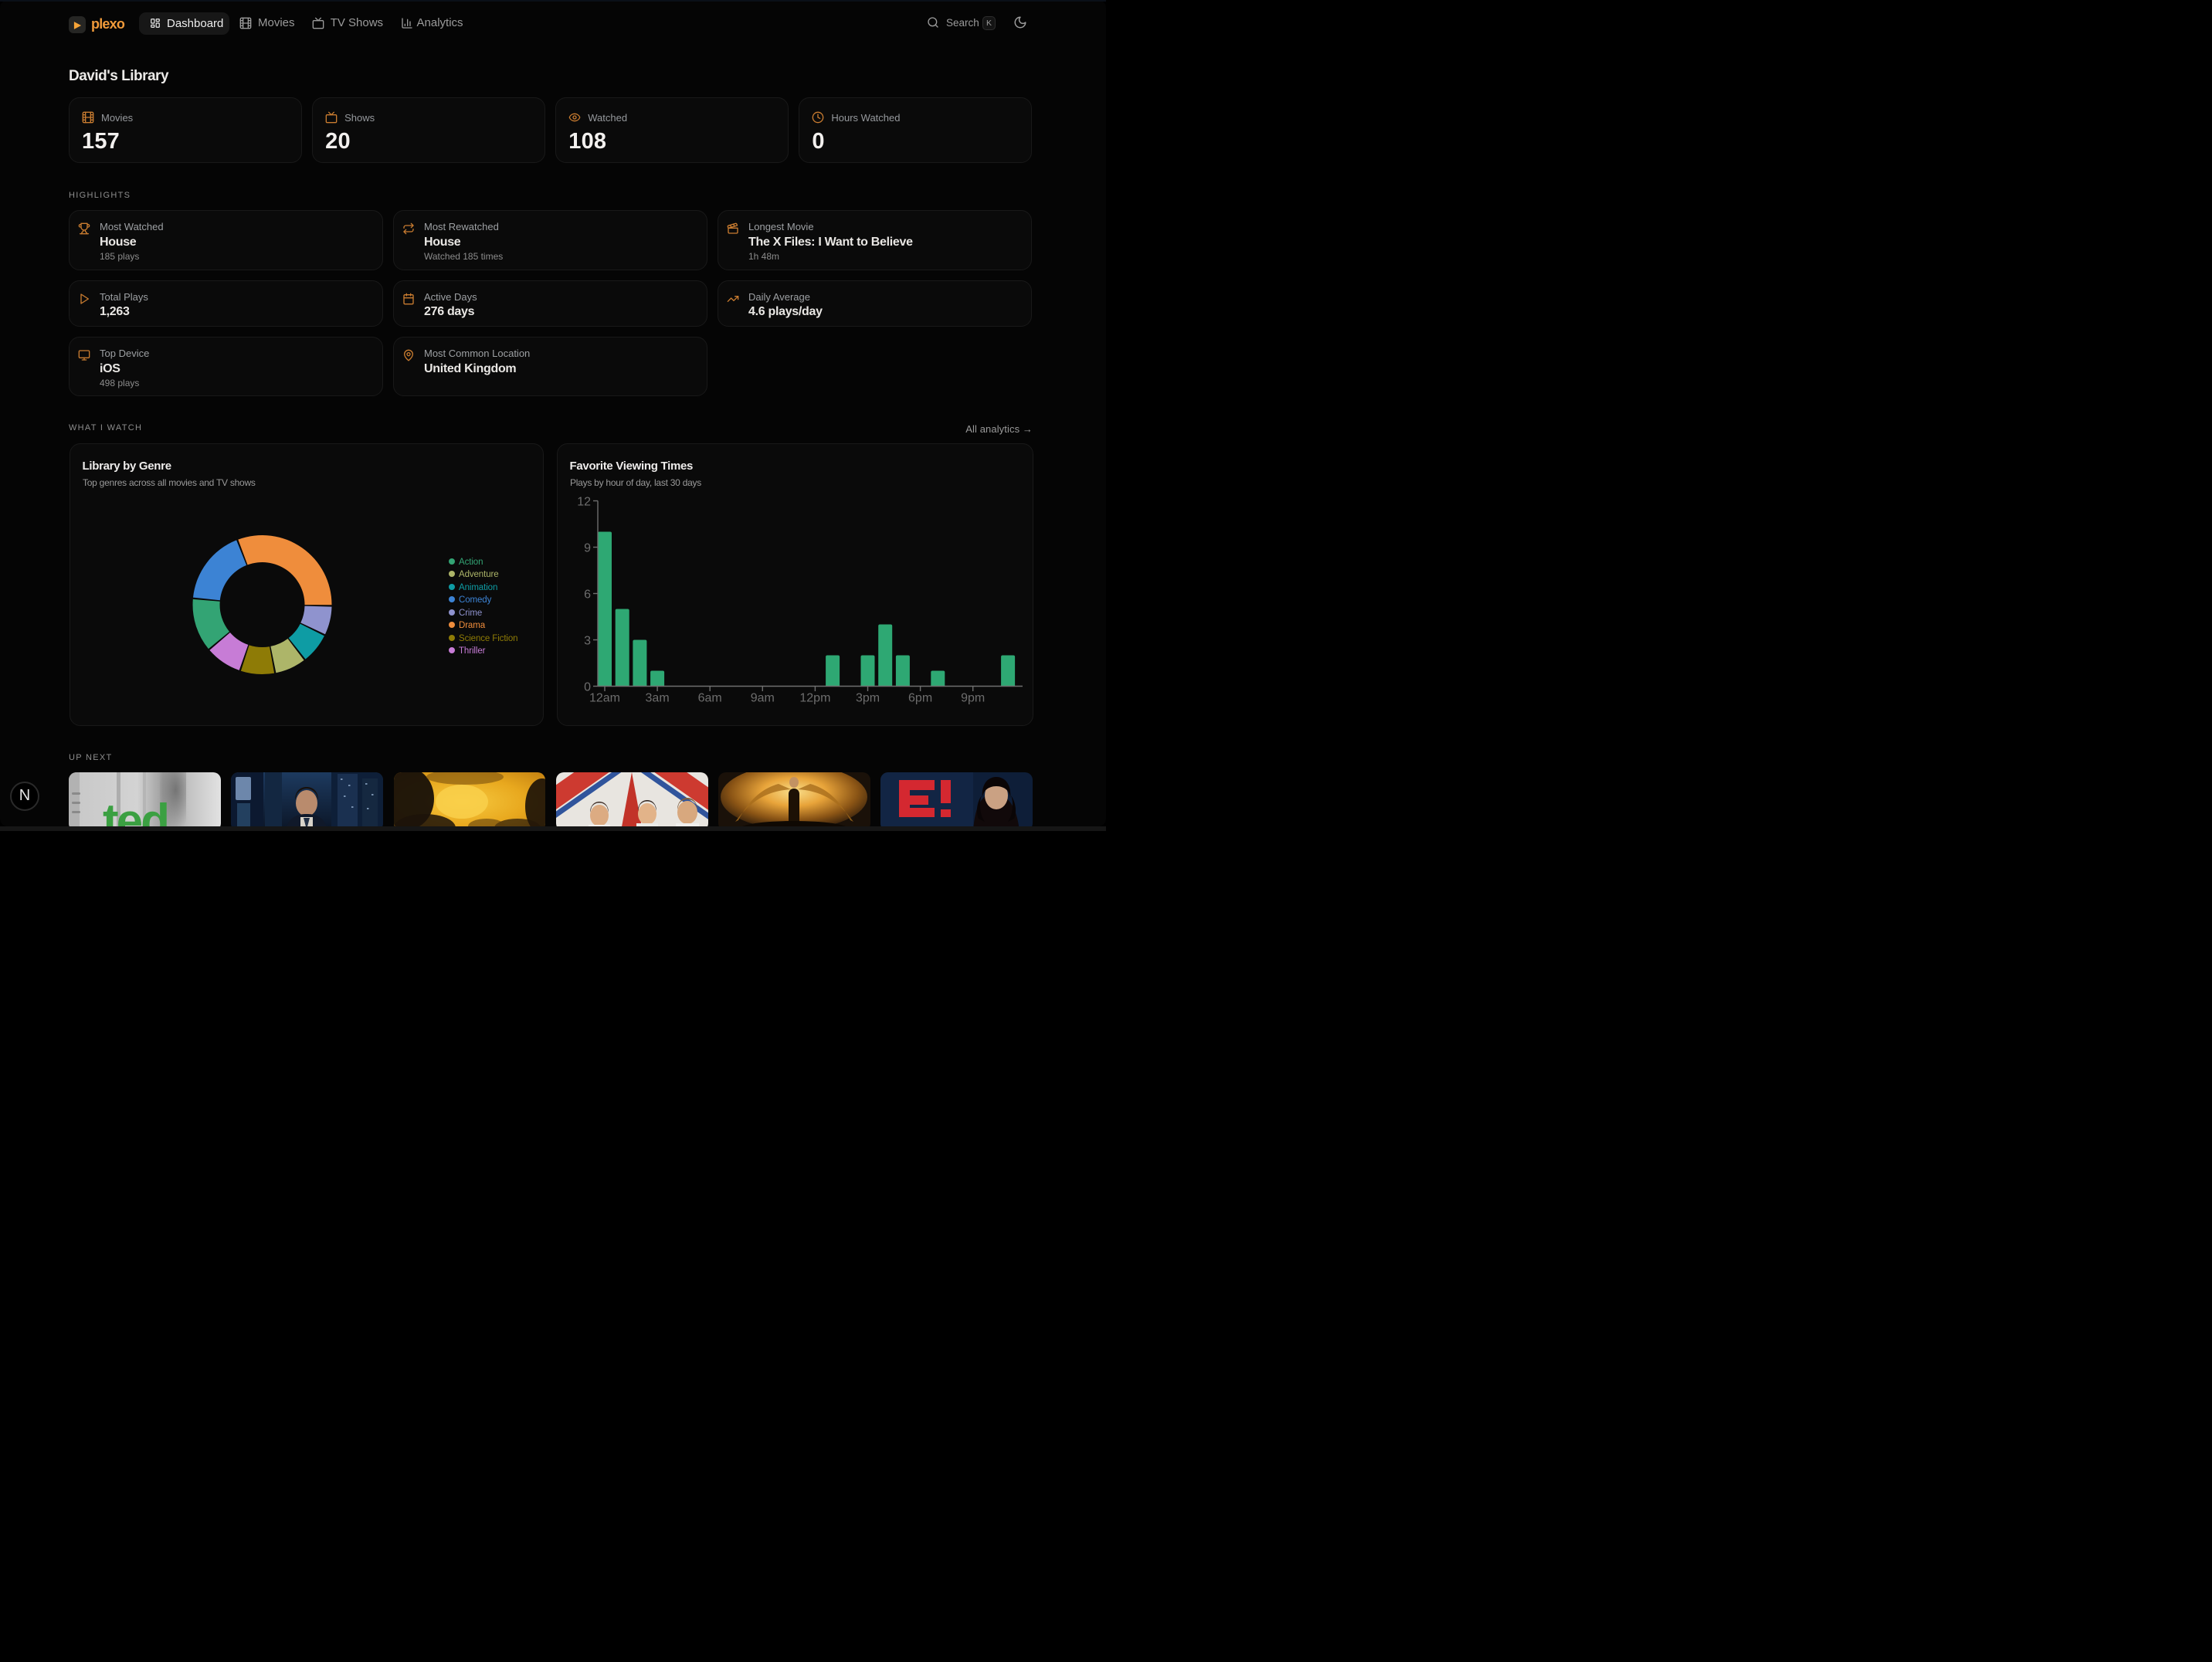 The image size is (2212, 1662). Describe the element at coordinates (587, 687) in the screenshot. I see `svg-text: 0` at that location.